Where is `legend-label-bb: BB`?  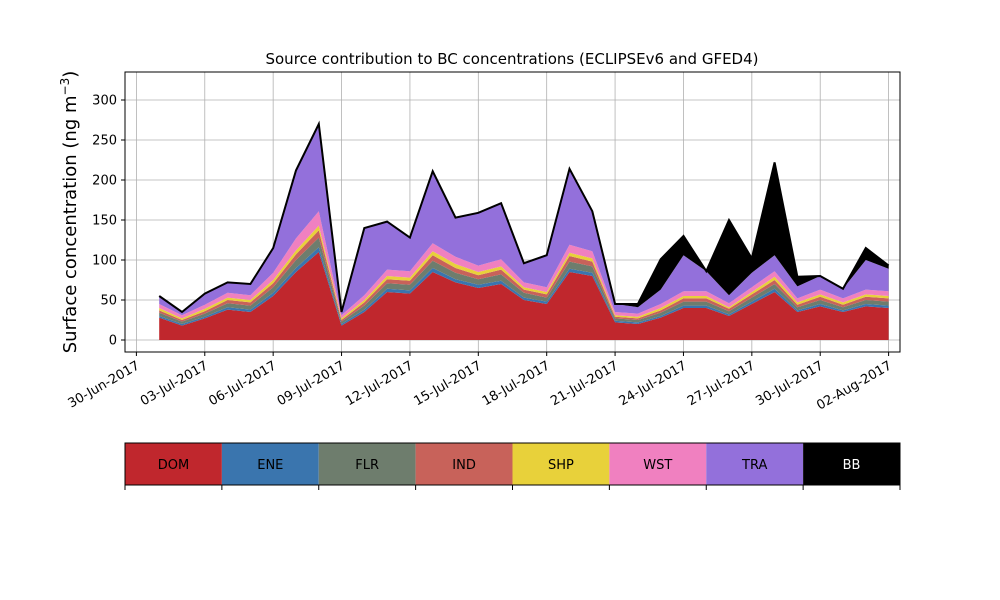 legend-label-bb: BB is located at coordinates (852, 465).